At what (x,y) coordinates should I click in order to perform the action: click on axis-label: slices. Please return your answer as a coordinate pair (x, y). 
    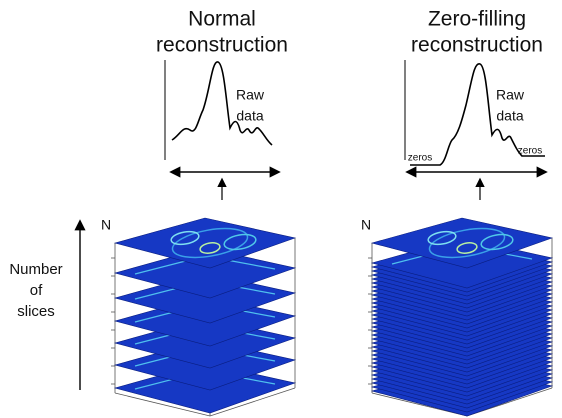
    Looking at the image, I should click on (36, 311).